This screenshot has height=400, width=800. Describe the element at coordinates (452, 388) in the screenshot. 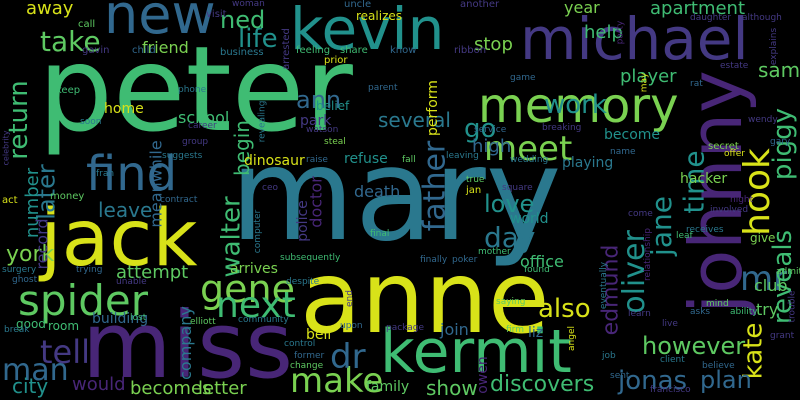

I see `word-show: show` at that location.